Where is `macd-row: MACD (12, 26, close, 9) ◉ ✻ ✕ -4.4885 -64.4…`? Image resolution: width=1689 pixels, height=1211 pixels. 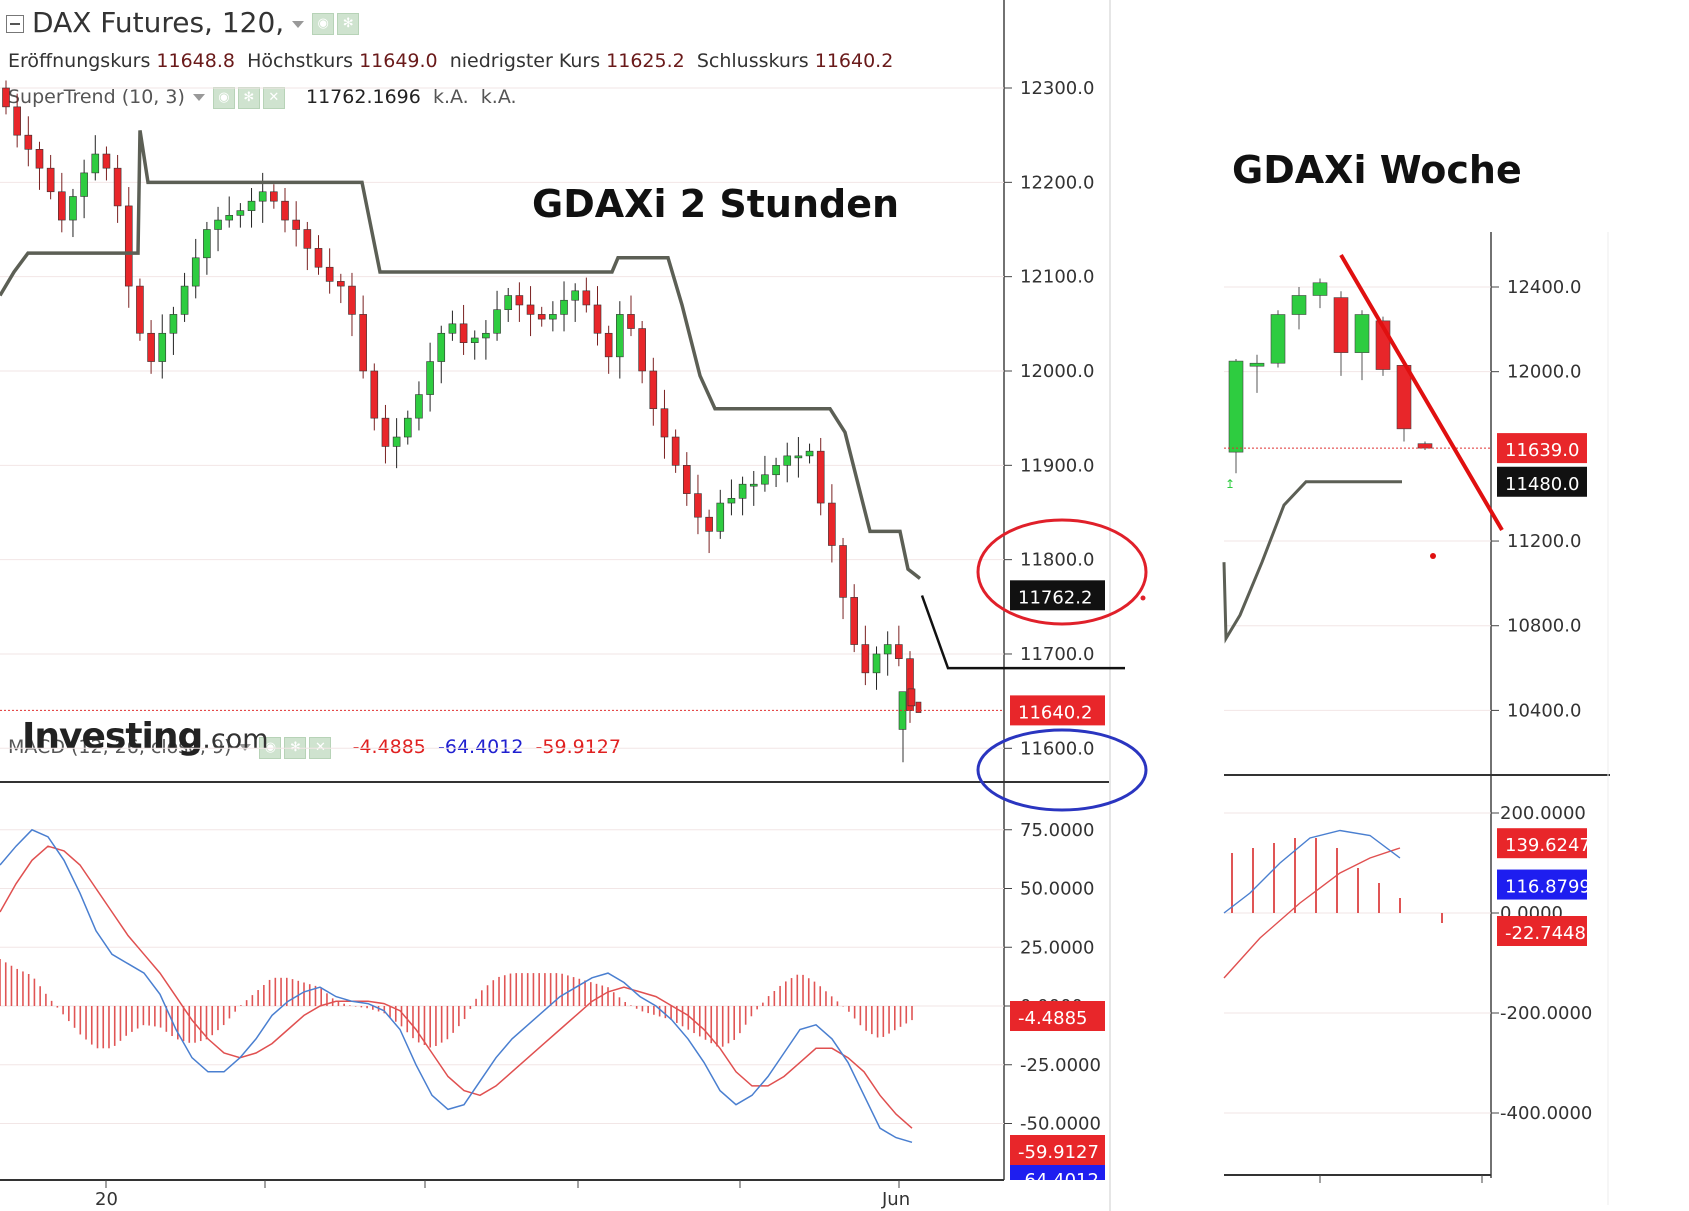
macd-row: MACD (12, 26, close, 9) ◉ ✻ ✕ -4.4885 -64.4… is located at coordinates (314, 747).